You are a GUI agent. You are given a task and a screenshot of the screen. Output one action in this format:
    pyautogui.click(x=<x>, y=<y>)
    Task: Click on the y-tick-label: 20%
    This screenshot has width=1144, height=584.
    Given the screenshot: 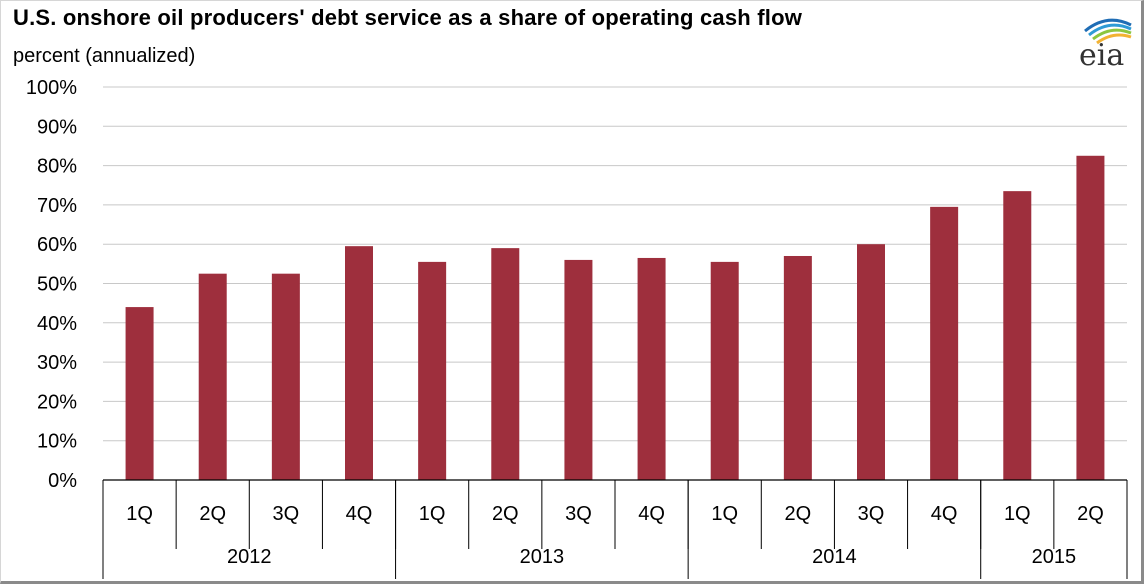 What is the action you would take?
    pyautogui.click(x=57, y=402)
    